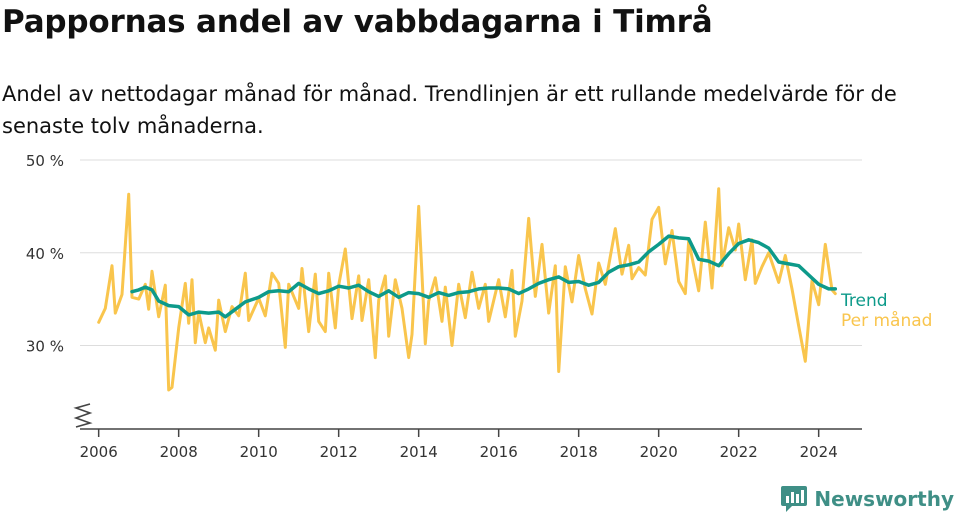 This screenshot has width=960, height=520. What do you see at coordinates (357, 22) in the screenshot?
I see `chart-title: Pappornas andel av vabbdagarna i Timrå` at bounding box center [357, 22].